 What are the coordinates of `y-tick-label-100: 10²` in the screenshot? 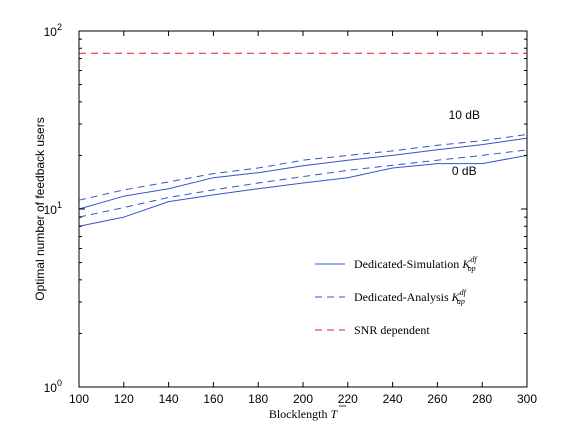 It's located at (53, 30).